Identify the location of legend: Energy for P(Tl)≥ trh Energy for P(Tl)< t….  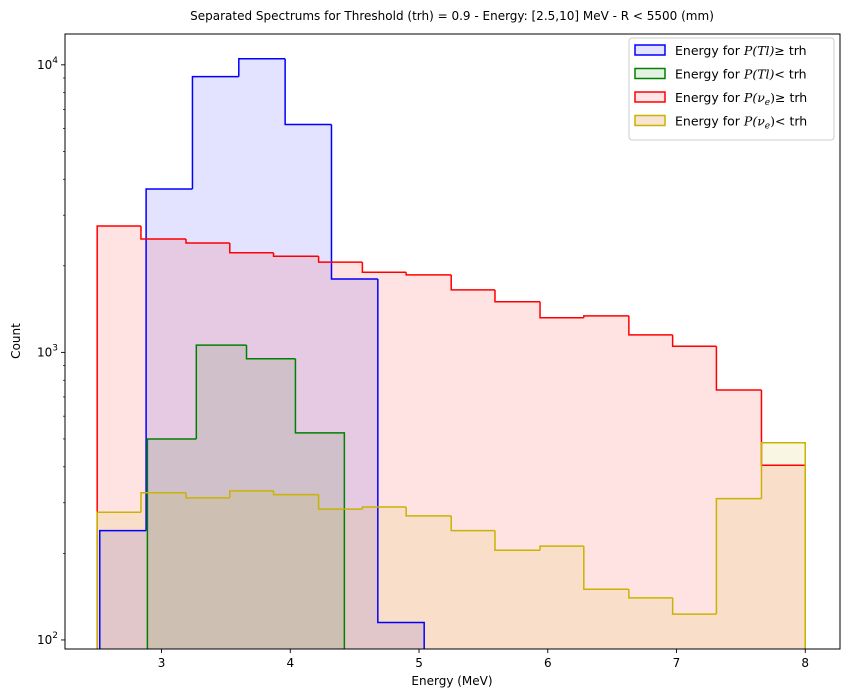
(731, 89).